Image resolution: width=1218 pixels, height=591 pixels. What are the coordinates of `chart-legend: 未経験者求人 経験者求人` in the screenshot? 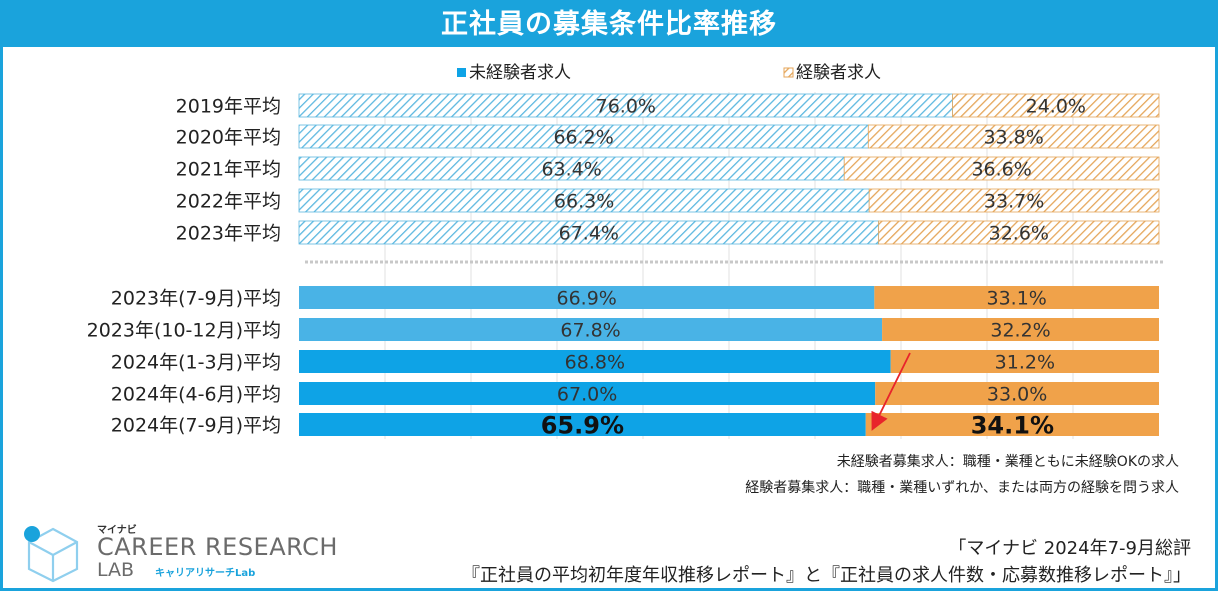 It's located at (669, 73).